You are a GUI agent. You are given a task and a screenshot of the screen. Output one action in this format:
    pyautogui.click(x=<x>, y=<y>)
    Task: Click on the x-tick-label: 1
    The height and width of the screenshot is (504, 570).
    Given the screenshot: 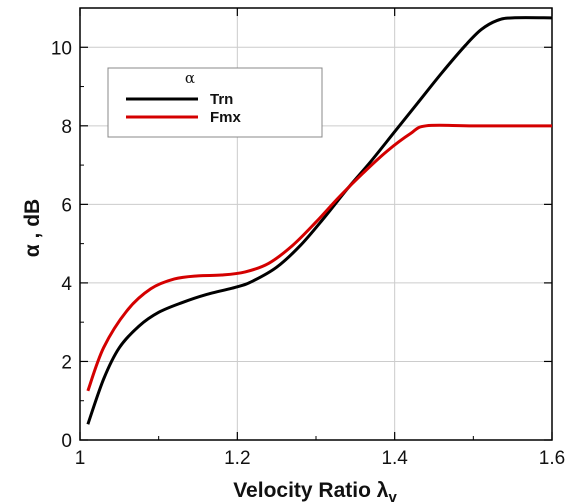 What is the action you would take?
    pyautogui.click(x=80, y=458)
    